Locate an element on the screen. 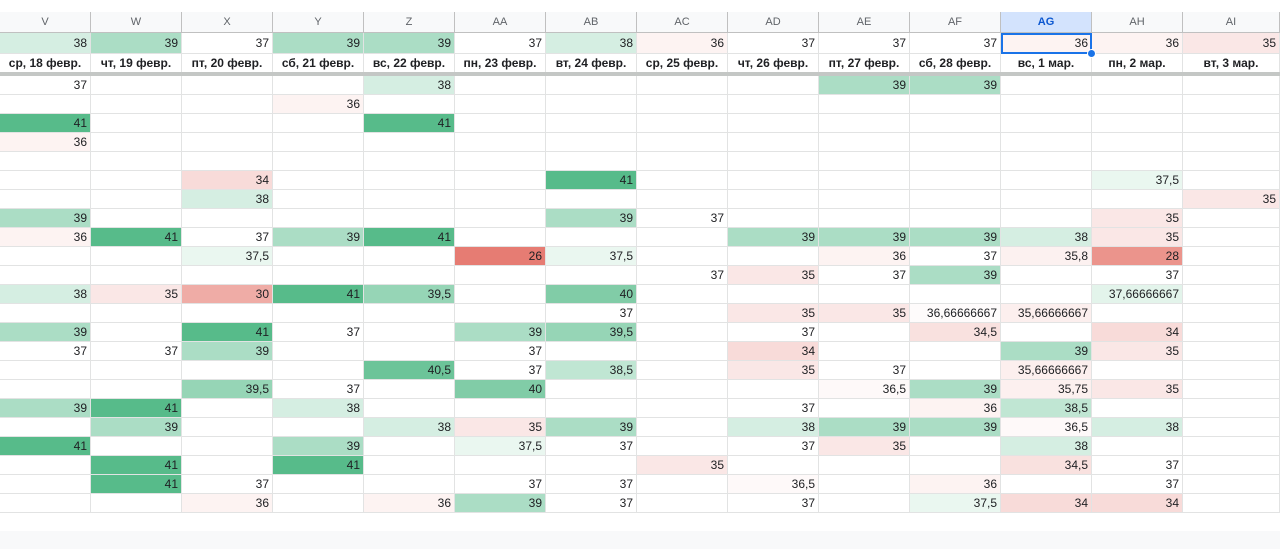 The width and height of the screenshot is (1280, 549). summary-cell: 35 is located at coordinates (1231, 43).